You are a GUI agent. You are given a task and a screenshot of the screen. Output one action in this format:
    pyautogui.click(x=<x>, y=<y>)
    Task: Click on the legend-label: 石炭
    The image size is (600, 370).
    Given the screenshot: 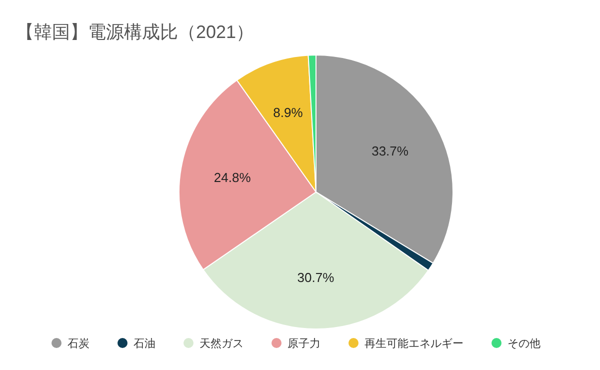 What is the action you would take?
    pyautogui.click(x=79, y=343)
    